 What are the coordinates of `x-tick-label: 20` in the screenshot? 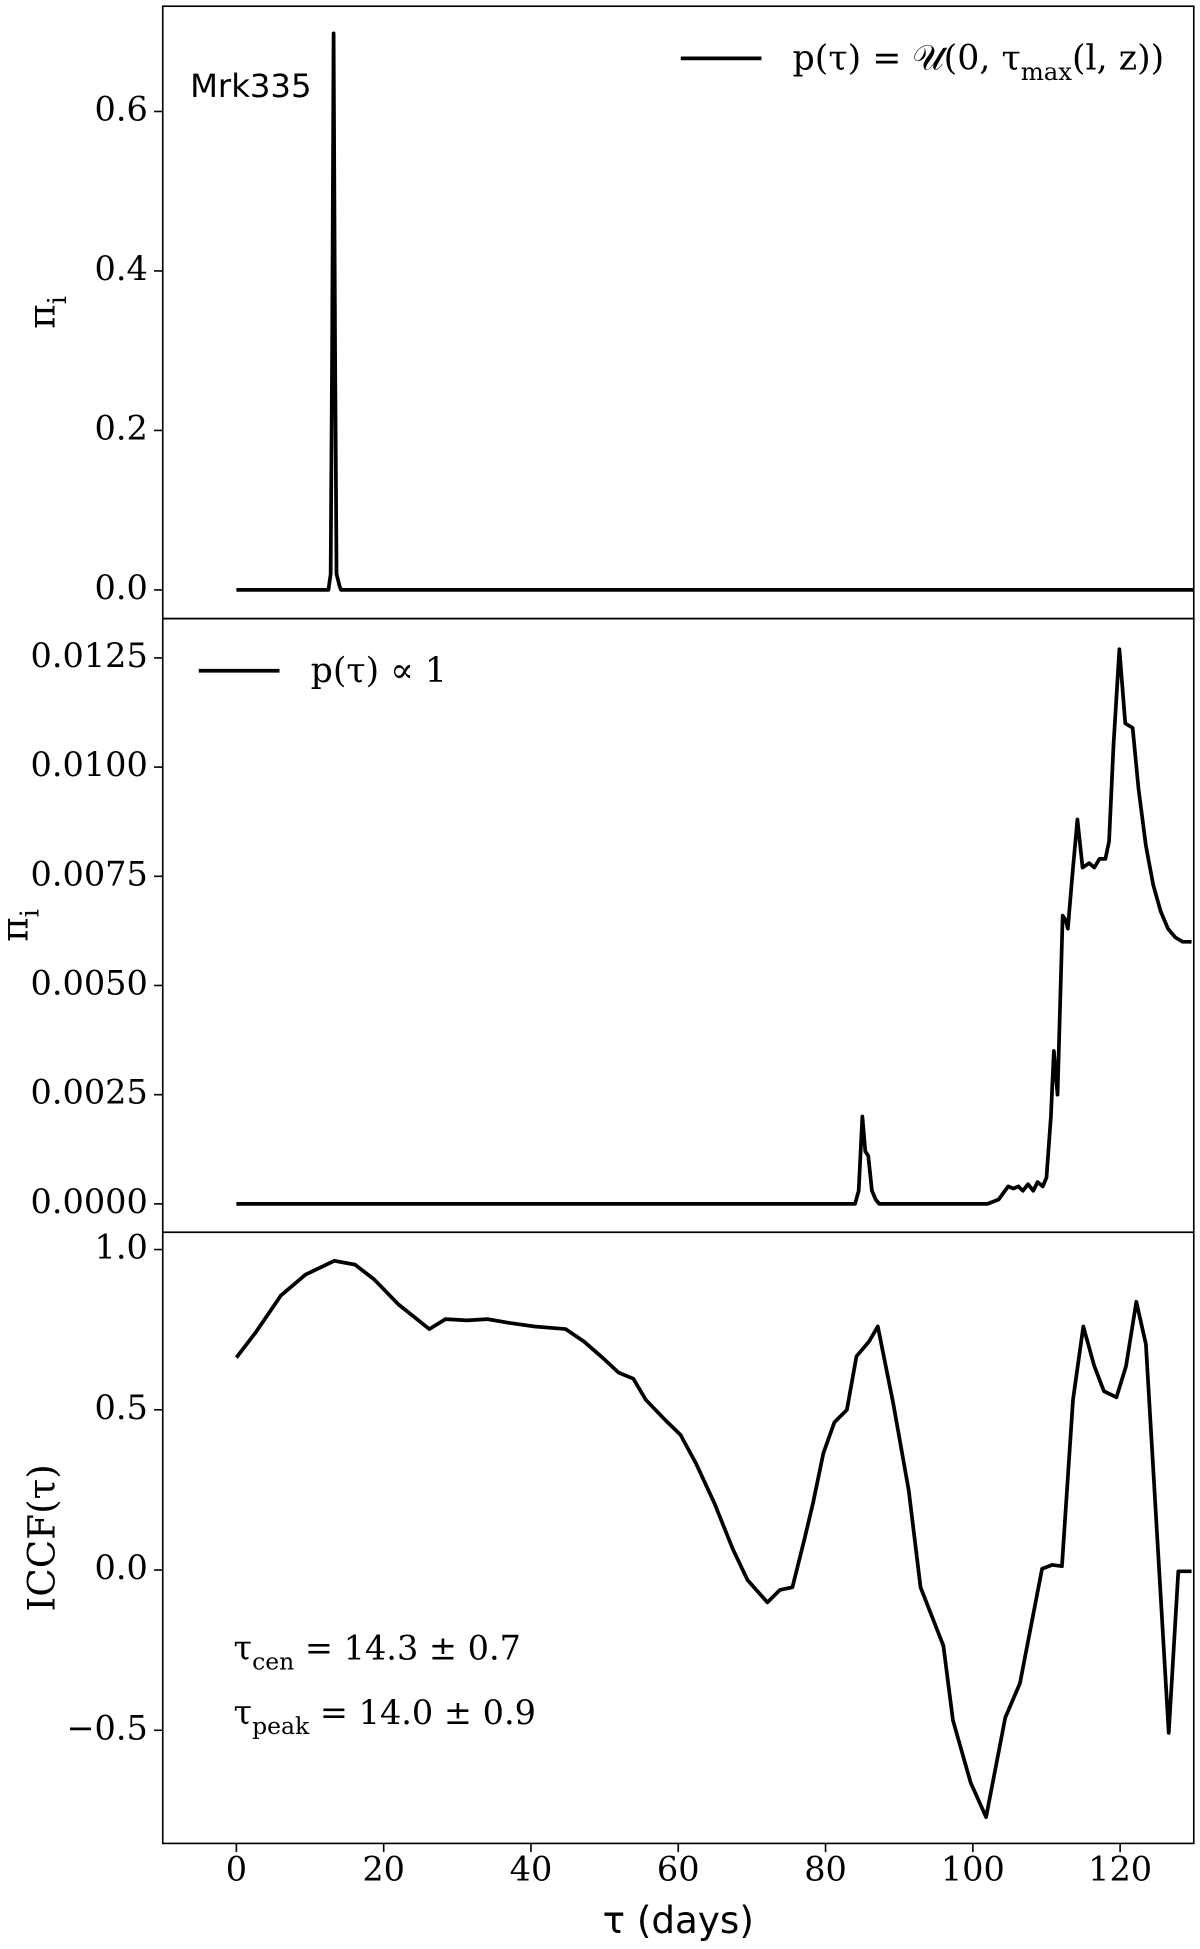 It's located at (383, 1869).